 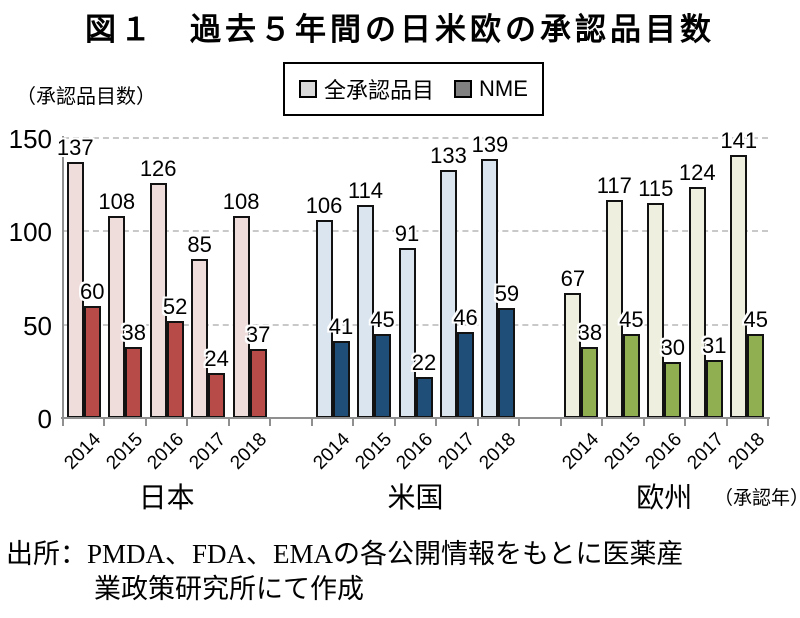 What do you see at coordinates (403, 572) in the screenshot?
I see `source-note: 出所：PMDA、FDA、EMAの各公開情報をもとに医薬産 業政策研究所にて作成` at bounding box center [403, 572].